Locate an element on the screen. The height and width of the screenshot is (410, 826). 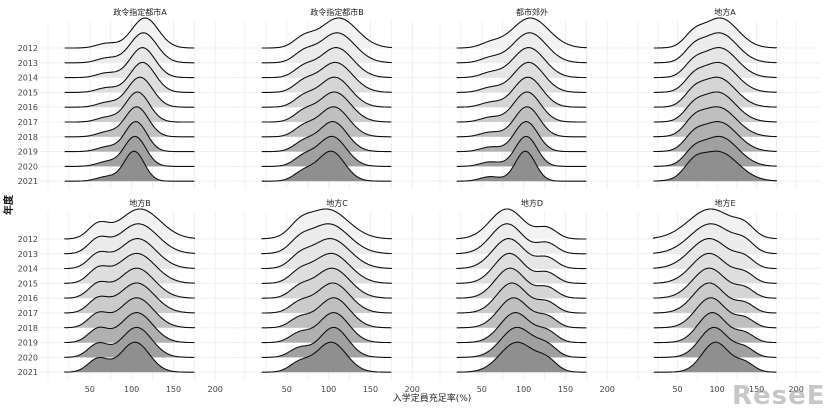
year-label: 2015 is located at coordinates (28, 283).